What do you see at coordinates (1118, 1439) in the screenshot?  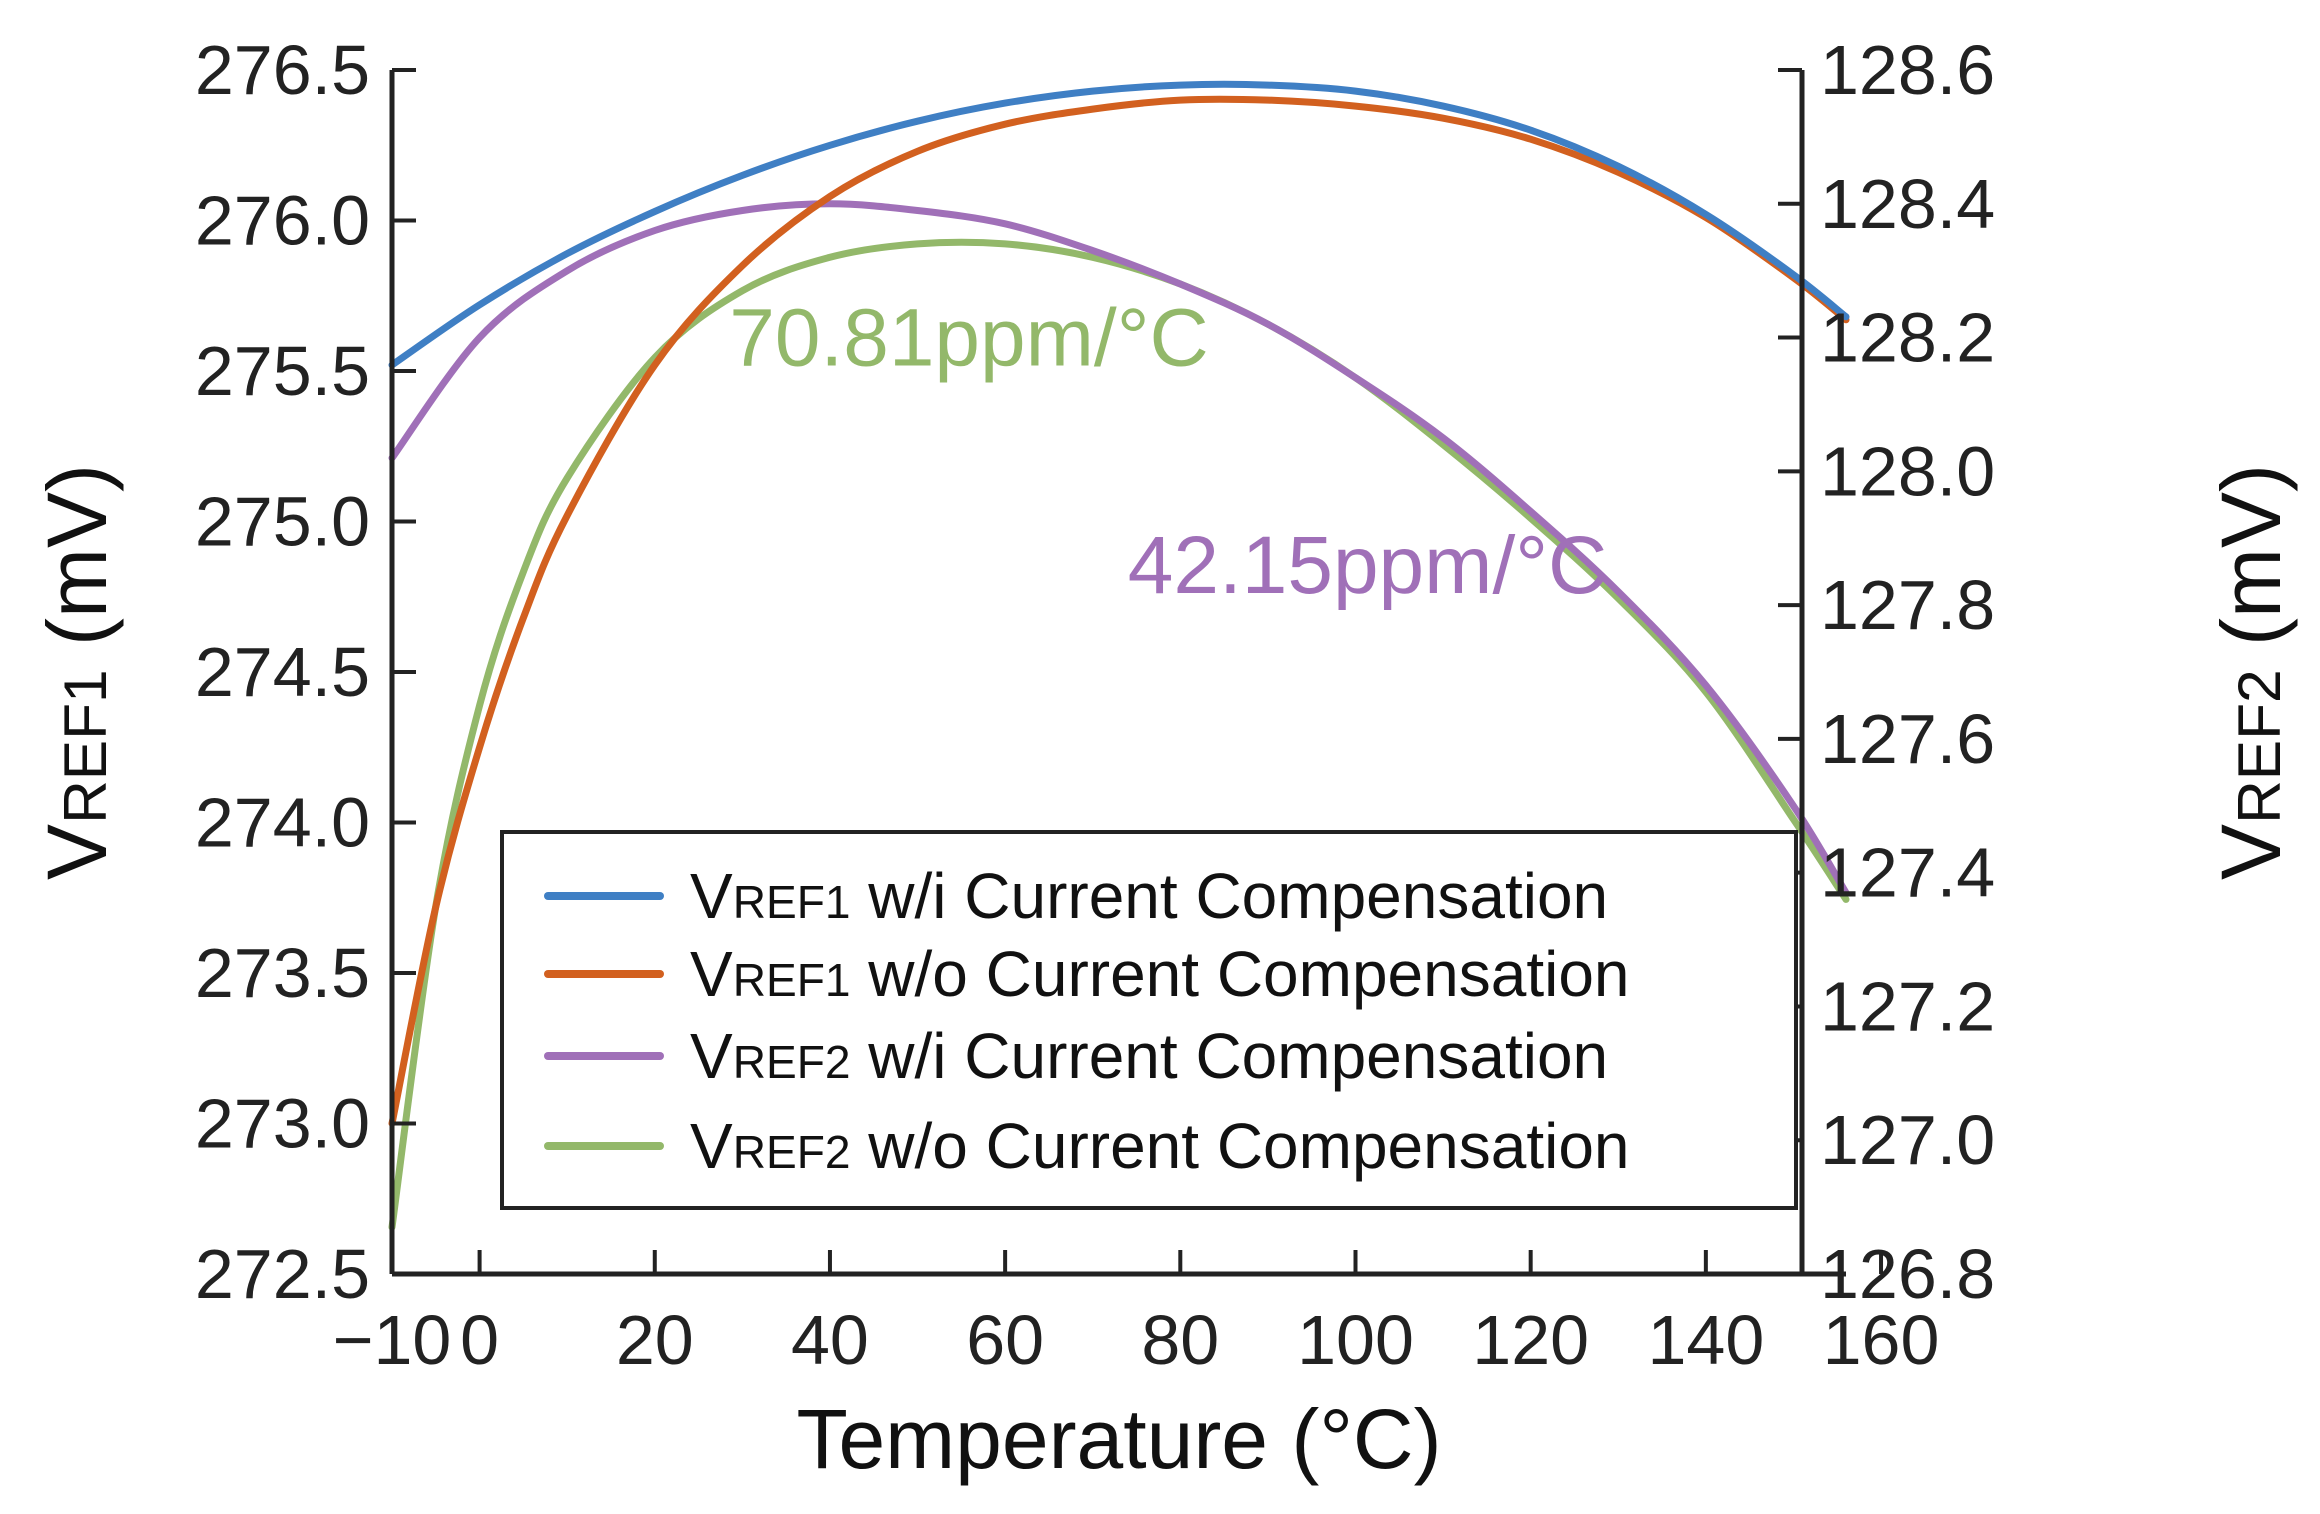 I see `x-axis-title: Temperature (°C)` at bounding box center [1118, 1439].